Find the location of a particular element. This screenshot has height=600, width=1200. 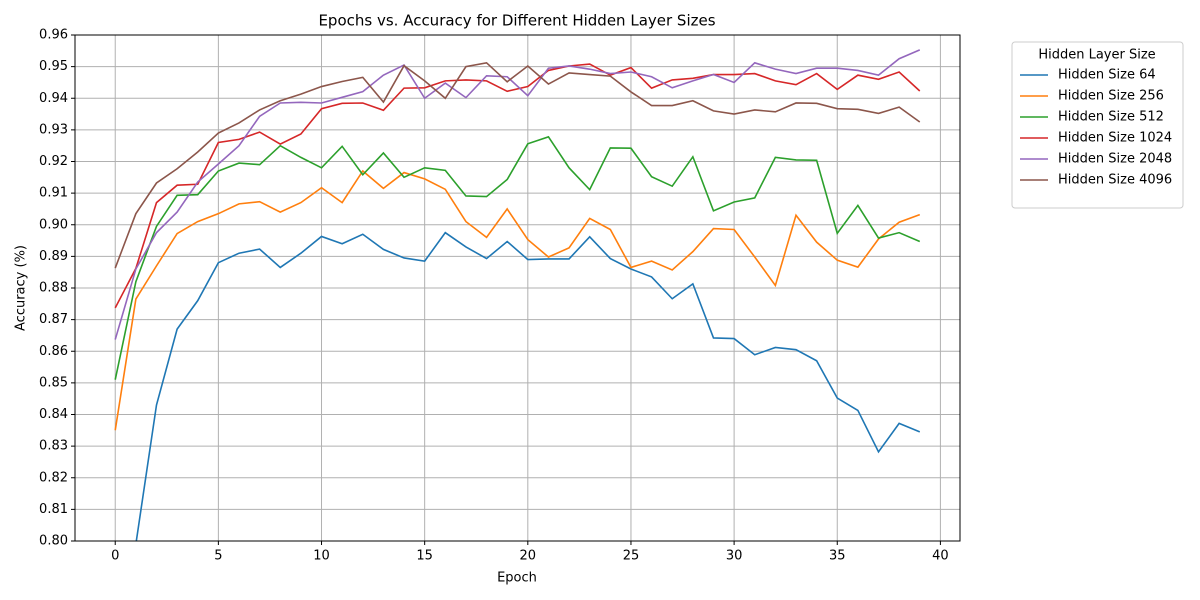

y-tick-label: 0.83 is located at coordinates (53, 446).